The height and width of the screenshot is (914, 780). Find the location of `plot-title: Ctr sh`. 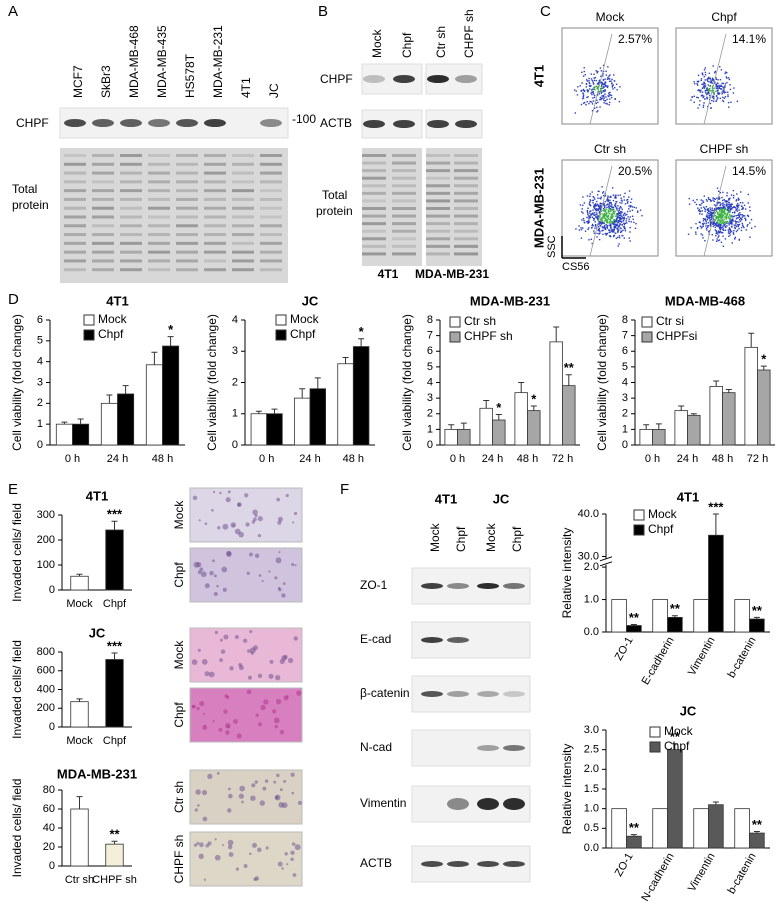

plot-title: Ctr sh is located at coordinates (610, 149).